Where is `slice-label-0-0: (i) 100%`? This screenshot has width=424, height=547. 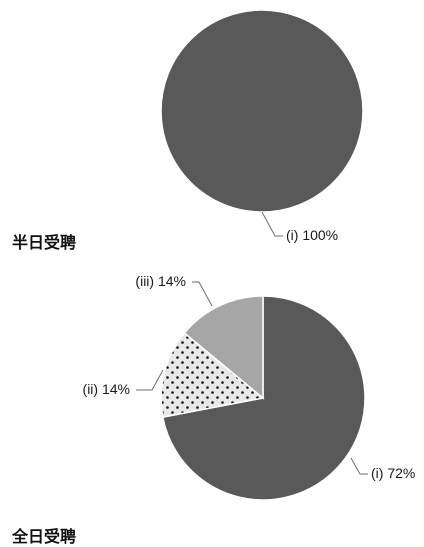 slice-label-0-0: (i) 100% is located at coordinates (312, 235).